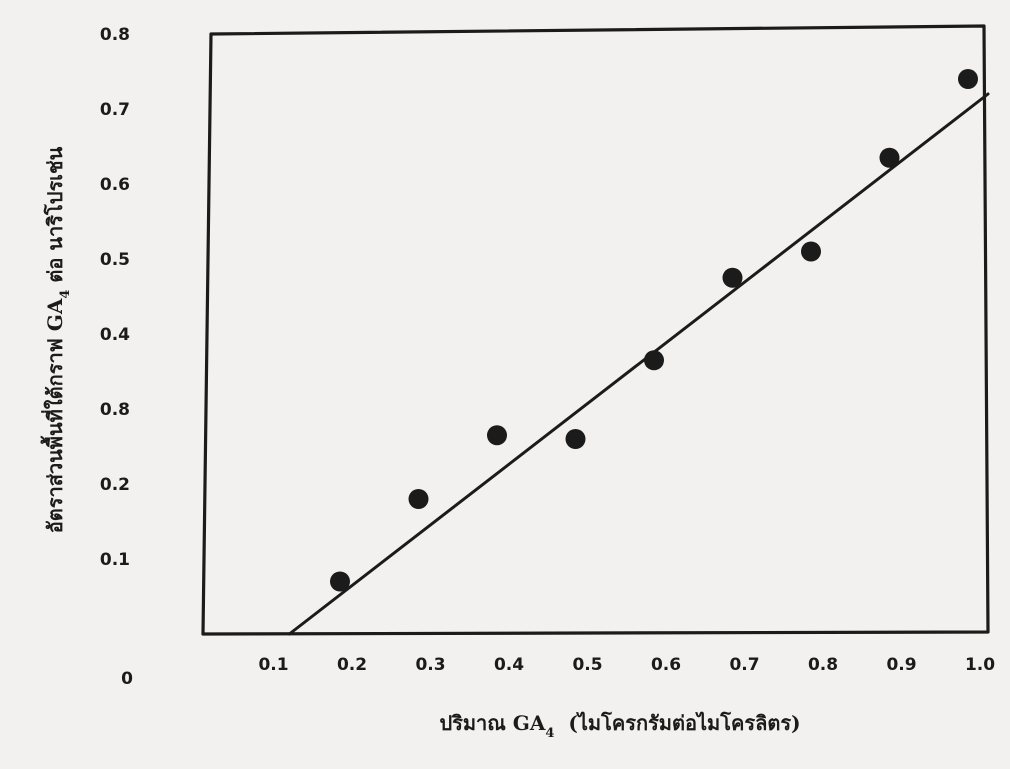  Describe the element at coordinates (115, 110) in the screenshot. I see `y-tick-label: 0.7` at that location.